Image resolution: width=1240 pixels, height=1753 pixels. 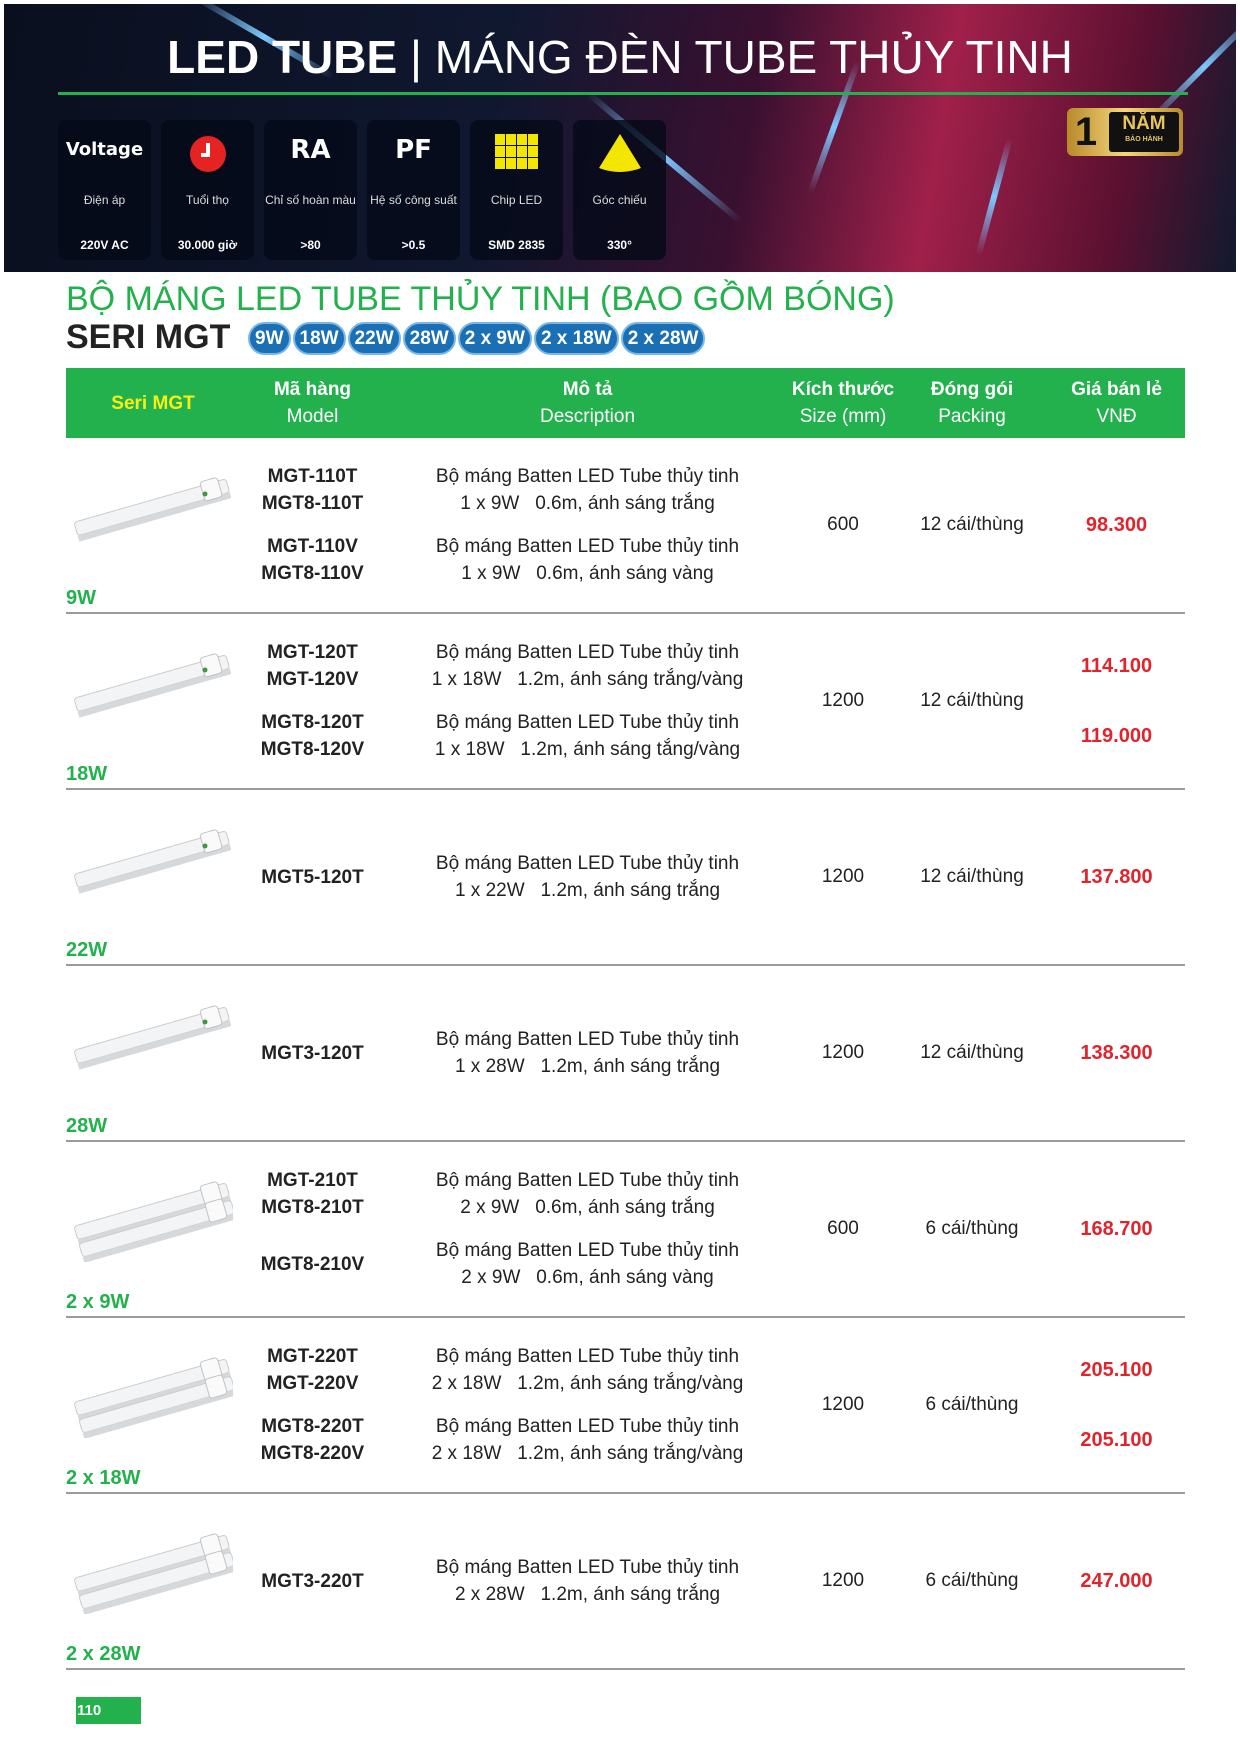 What do you see at coordinates (972, 416) in the screenshot?
I see `column-header-en: Packing` at bounding box center [972, 416].